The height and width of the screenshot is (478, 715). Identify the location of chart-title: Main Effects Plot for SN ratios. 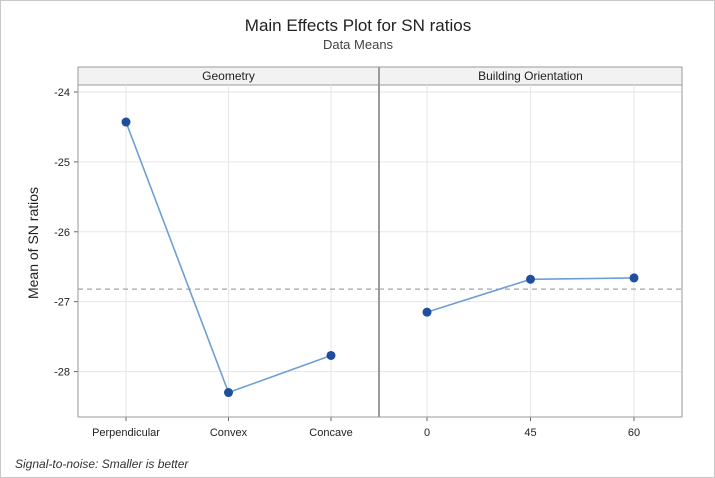
(358, 25).